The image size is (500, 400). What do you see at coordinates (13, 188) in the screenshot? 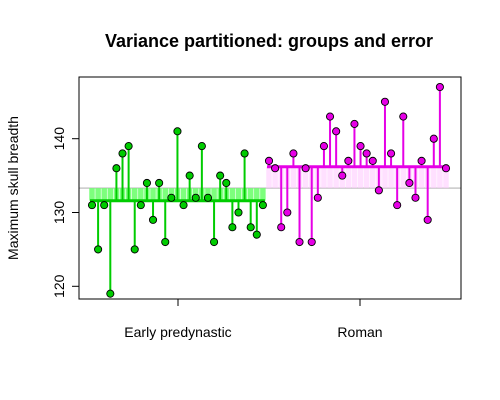
I see `y-axis-label: Maximum skull breadth` at bounding box center [13, 188].